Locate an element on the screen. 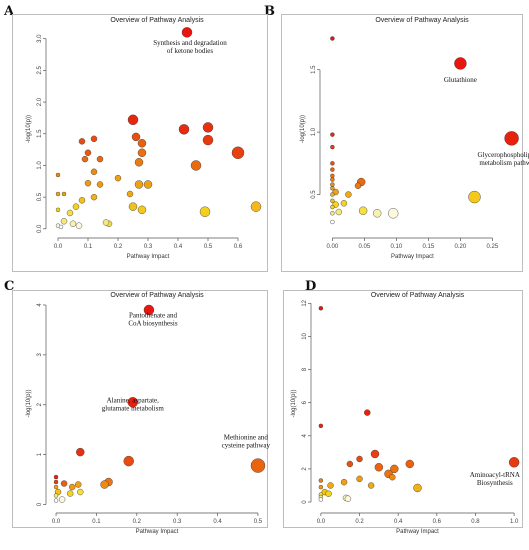 The width and height of the screenshot is (529, 550). y-axis-label-a: -log(10(p)) is located at coordinates (29, 129).